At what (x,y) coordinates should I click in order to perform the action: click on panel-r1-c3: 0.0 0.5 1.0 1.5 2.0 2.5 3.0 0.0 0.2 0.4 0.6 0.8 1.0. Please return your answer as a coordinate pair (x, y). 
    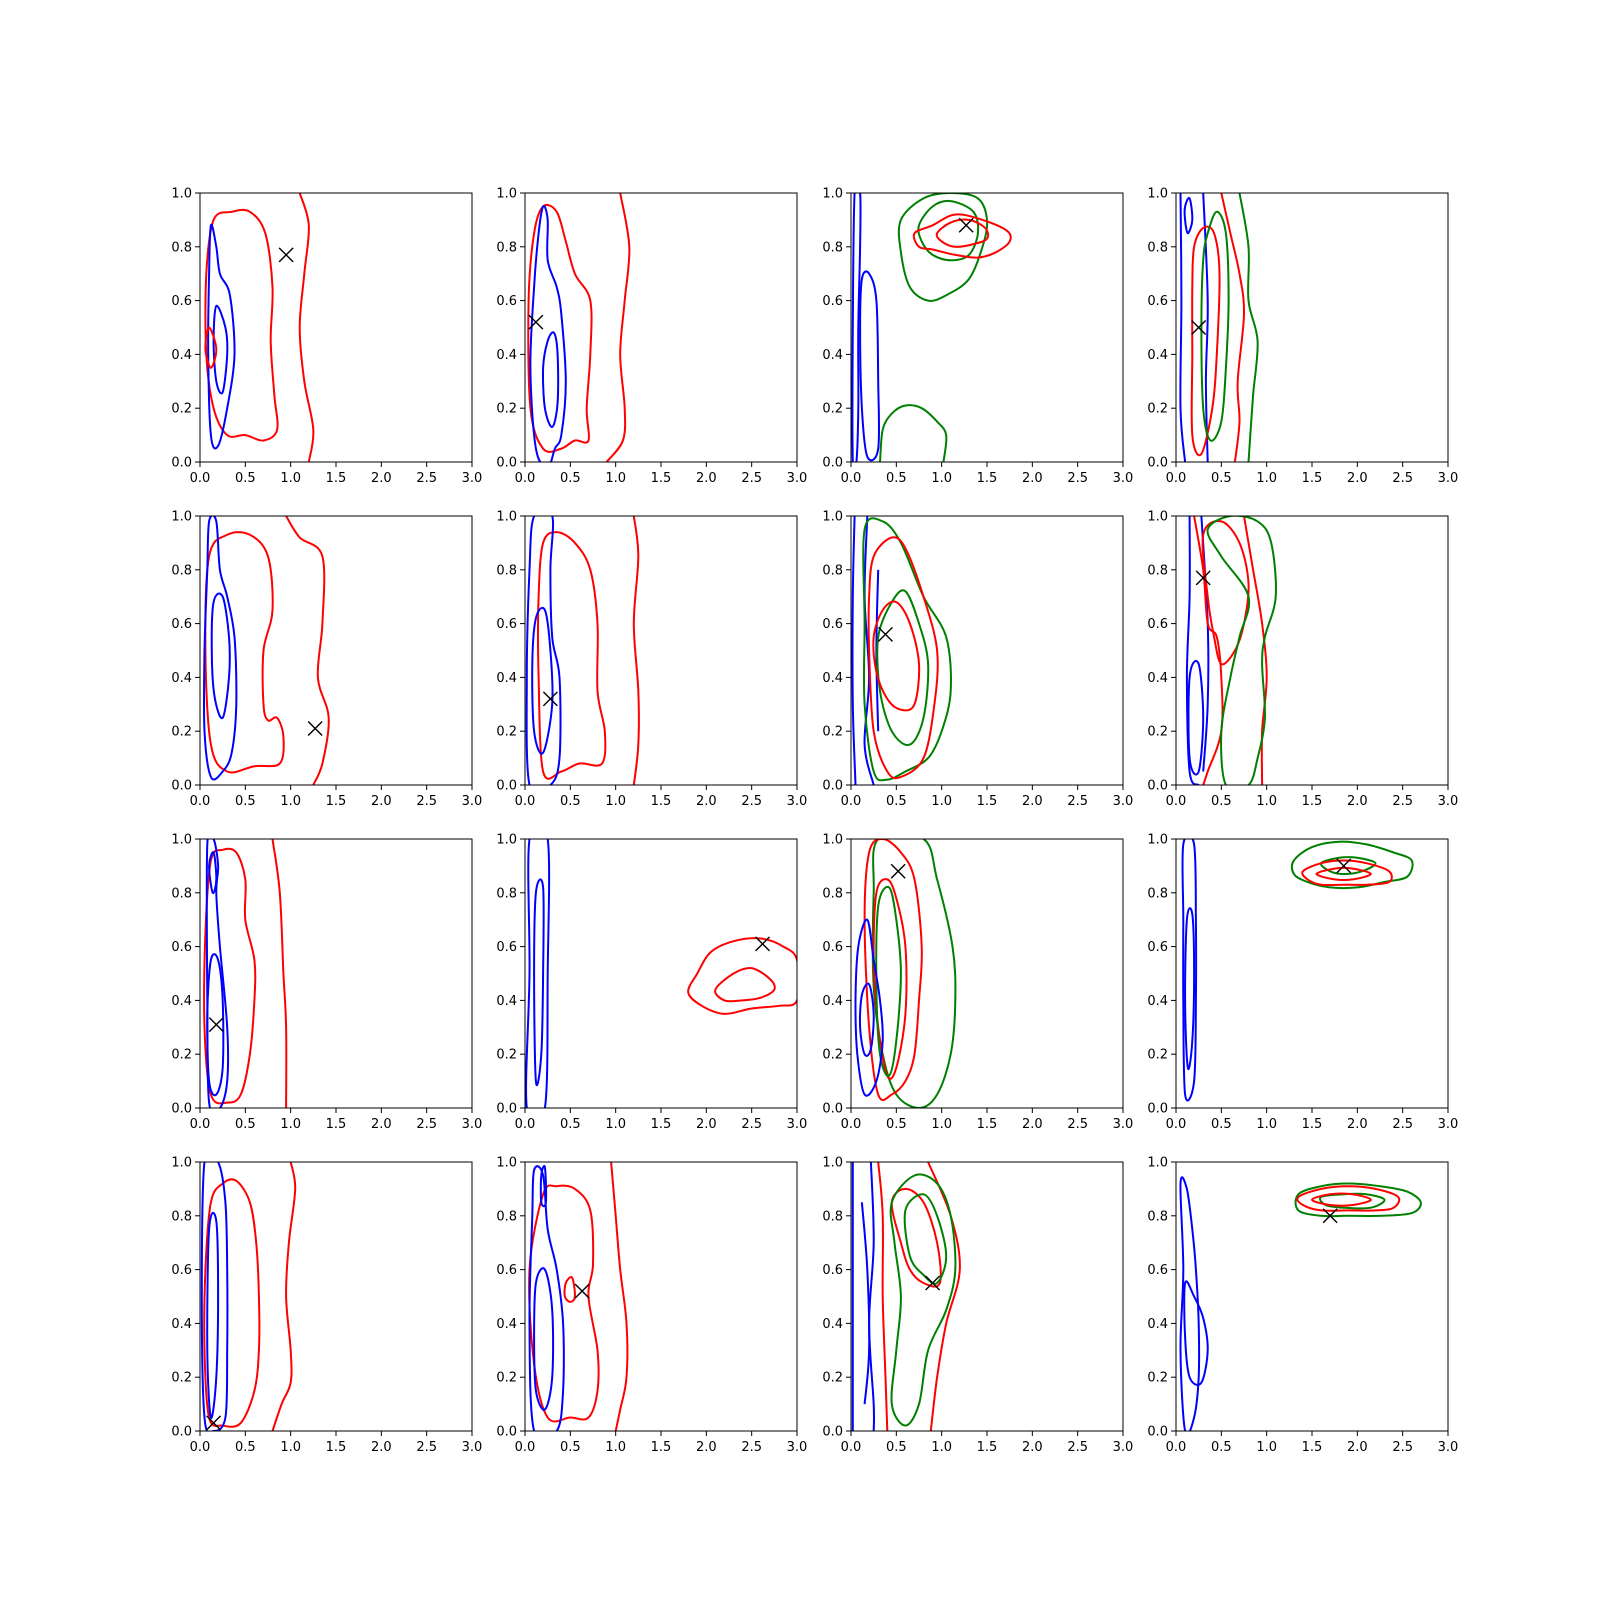
    Looking at the image, I should click on (978, 337).